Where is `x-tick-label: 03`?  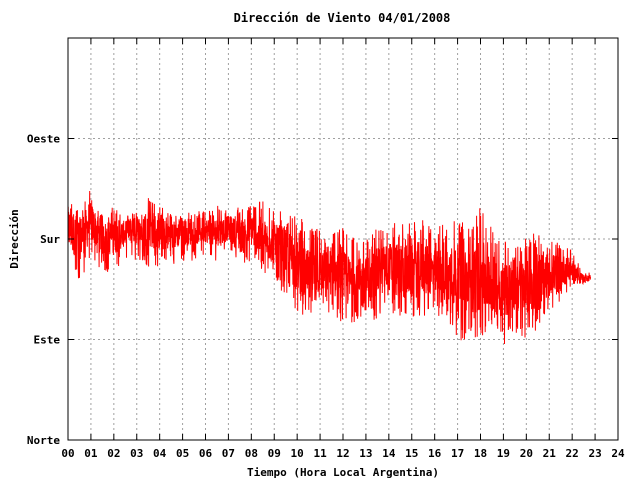
x-tick-label: 03 is located at coordinates (136, 453).